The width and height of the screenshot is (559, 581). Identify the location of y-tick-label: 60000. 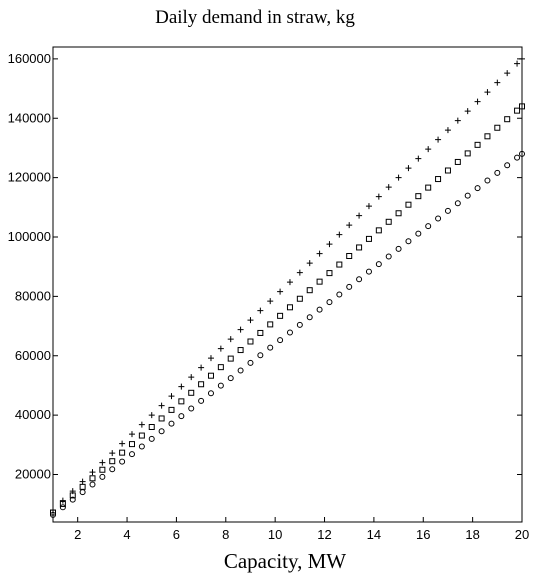
(33, 355).